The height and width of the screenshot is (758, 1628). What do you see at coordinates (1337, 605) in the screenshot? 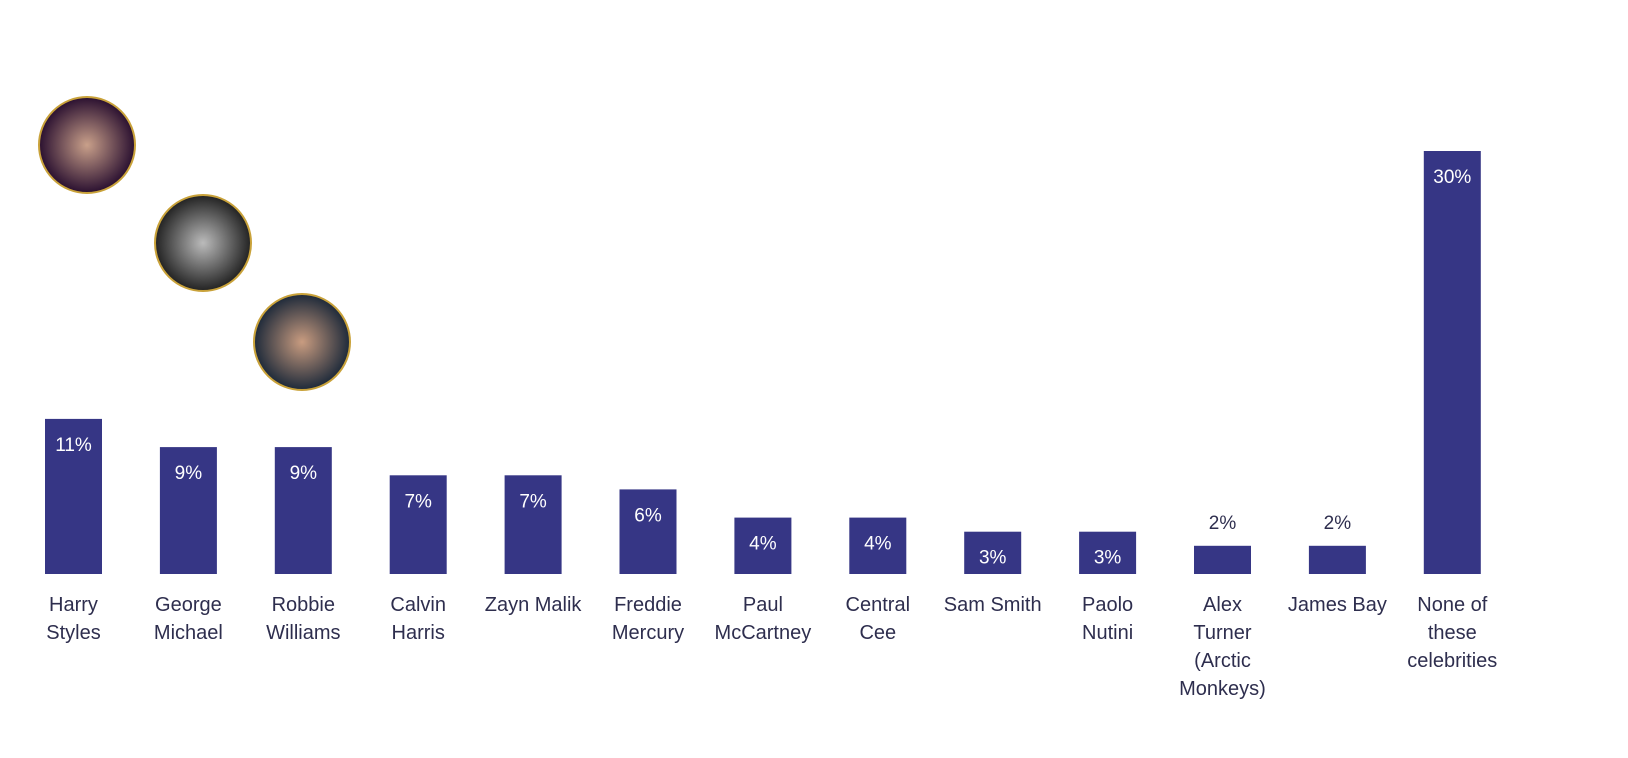
I see `x-tick-label: James Bay` at bounding box center [1337, 605].